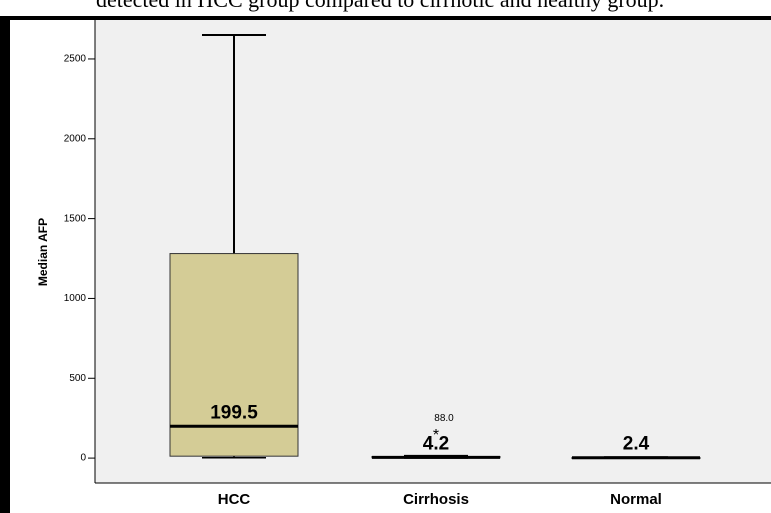 The height and width of the screenshot is (513, 771). Describe the element at coordinates (75, 138) in the screenshot. I see `y-tick-label: 2000` at that location.